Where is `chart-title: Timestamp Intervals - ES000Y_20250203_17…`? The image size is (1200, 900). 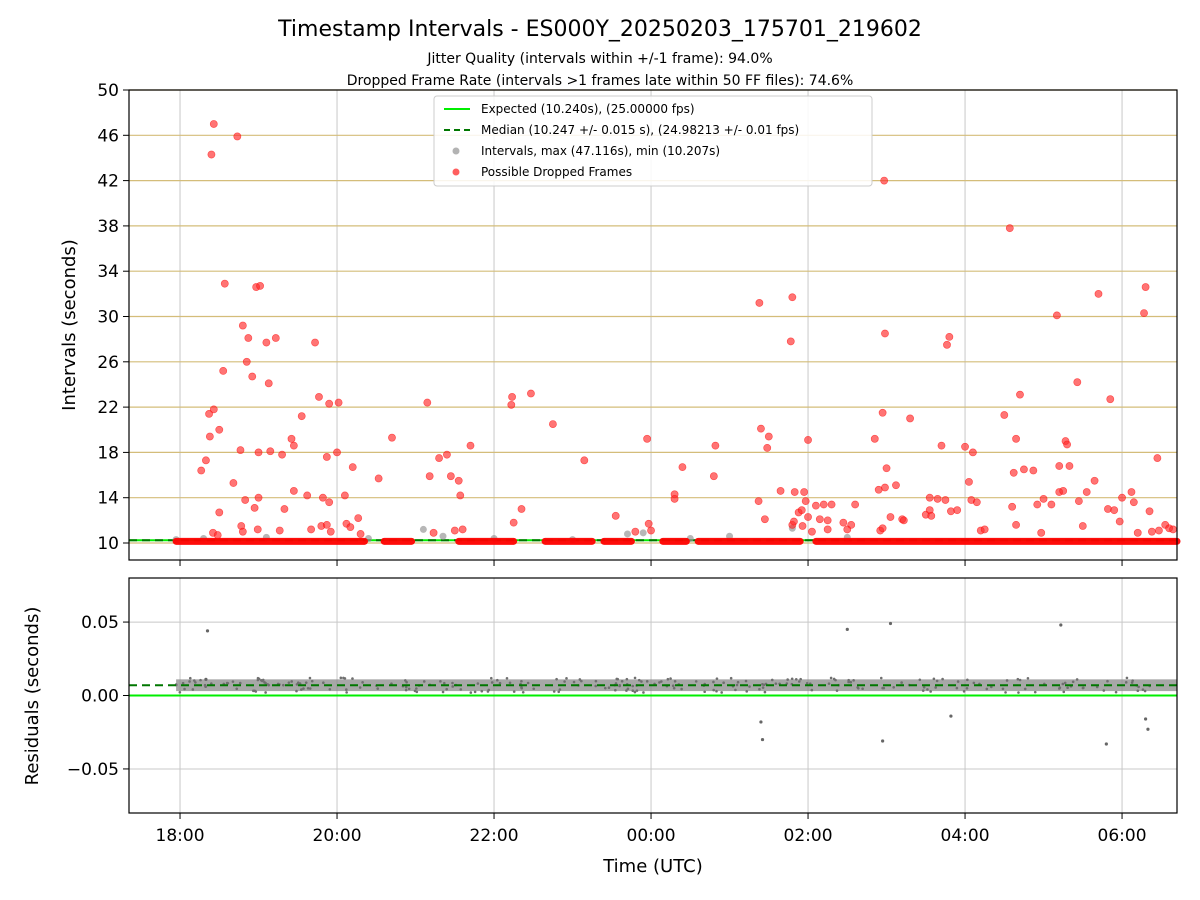 chart-title: Timestamp Intervals - ES000Y_20250203_17… is located at coordinates (599, 29).